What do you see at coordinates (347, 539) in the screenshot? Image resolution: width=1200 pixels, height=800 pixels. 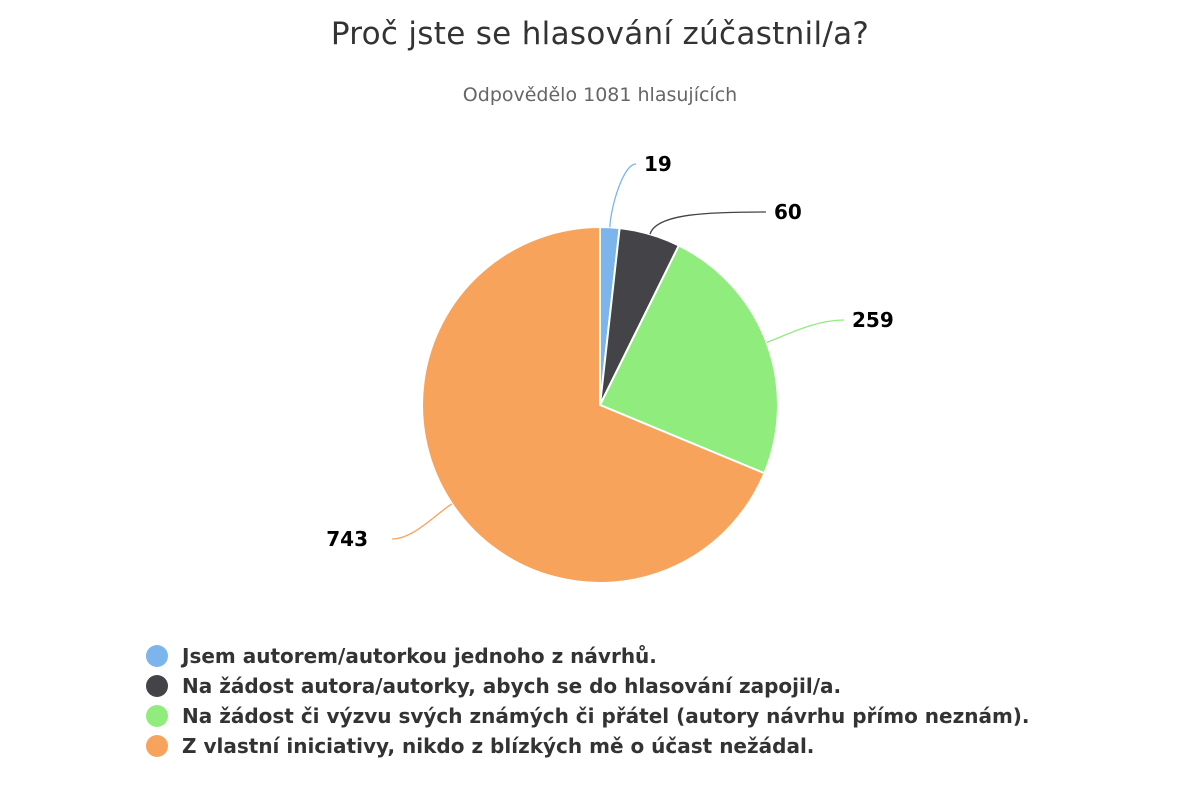 I see `data-label: 743` at bounding box center [347, 539].